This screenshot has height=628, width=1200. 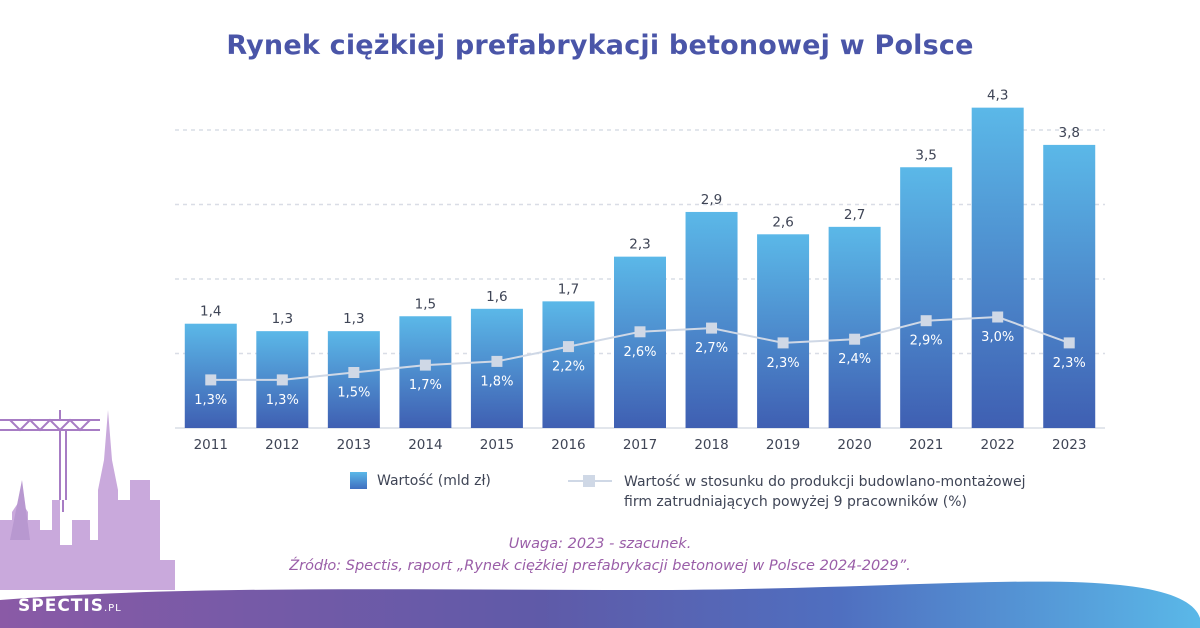 I want to click on footer-band, so click(x=600, y=604).